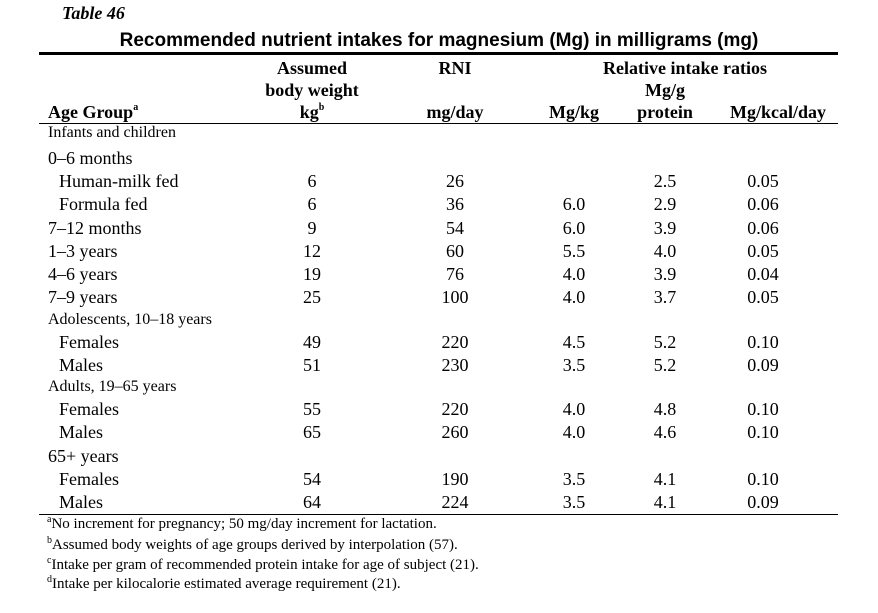  Describe the element at coordinates (455, 479) in the screenshot. I see `cell-rni: 190` at that location.